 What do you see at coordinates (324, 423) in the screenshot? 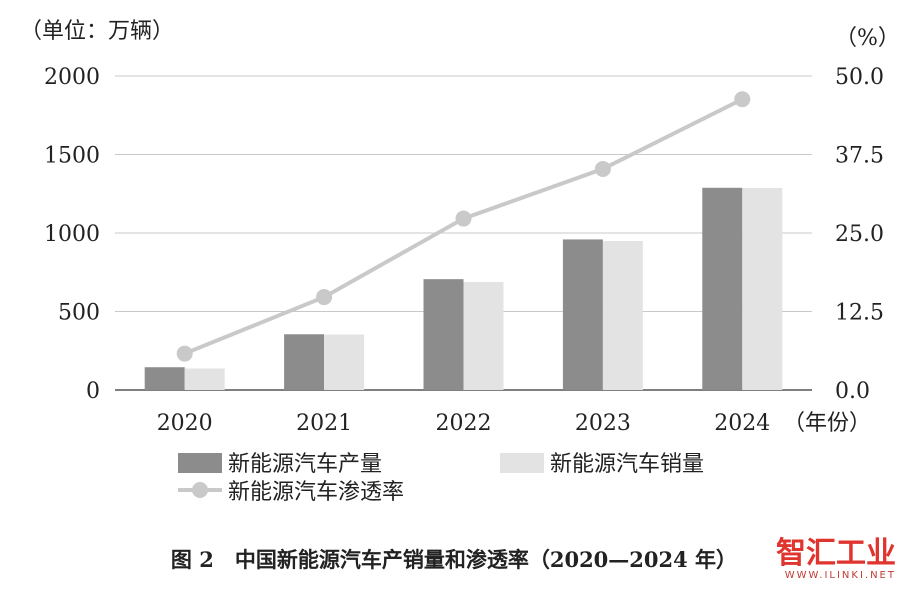
I see `x-tick-label: 2021` at bounding box center [324, 423].